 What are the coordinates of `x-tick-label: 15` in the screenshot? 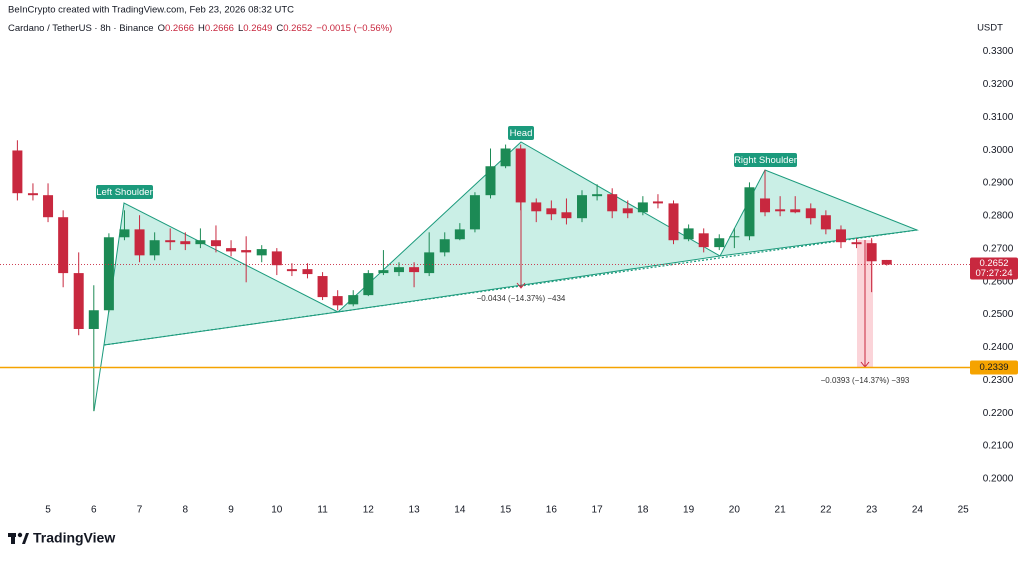 It's located at (506, 510).